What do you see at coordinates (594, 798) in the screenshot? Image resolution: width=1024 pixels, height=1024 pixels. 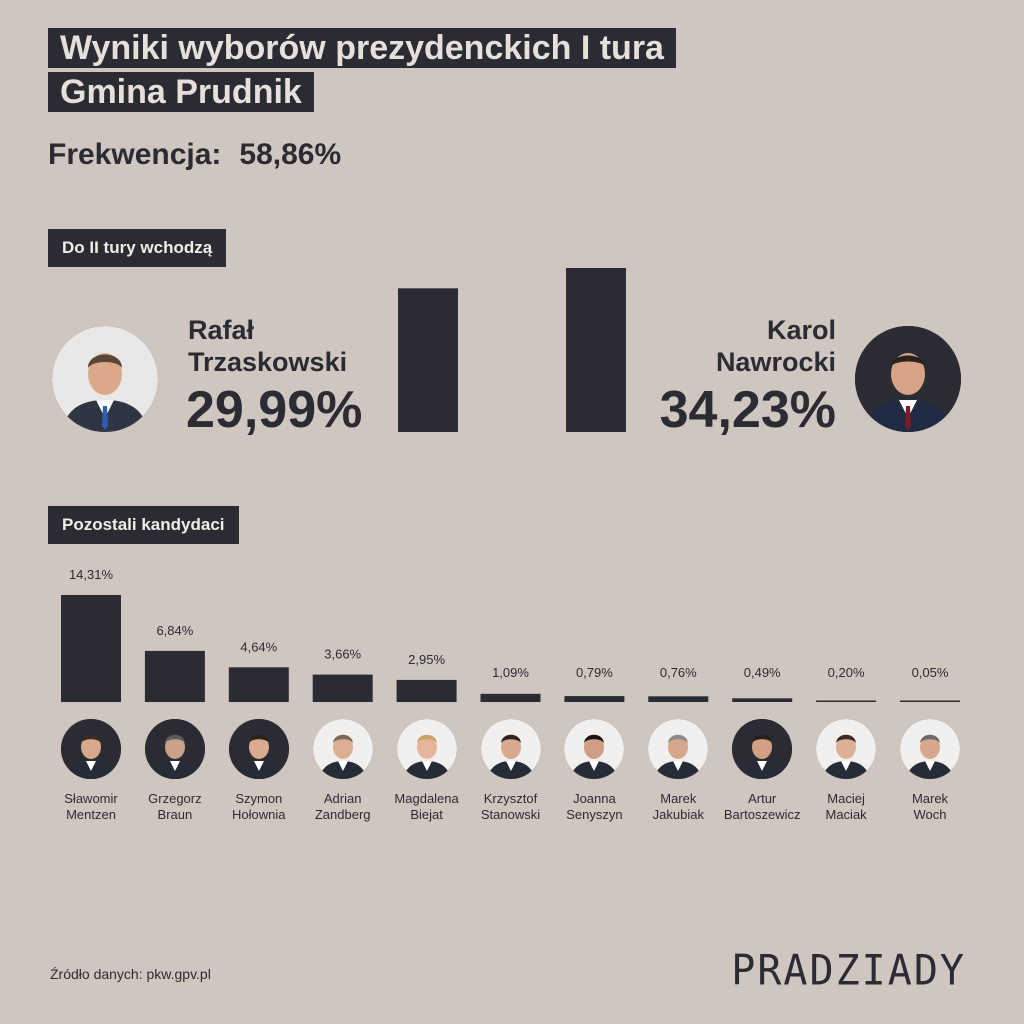 I see `candidate-first-name: Joanna` at bounding box center [594, 798].